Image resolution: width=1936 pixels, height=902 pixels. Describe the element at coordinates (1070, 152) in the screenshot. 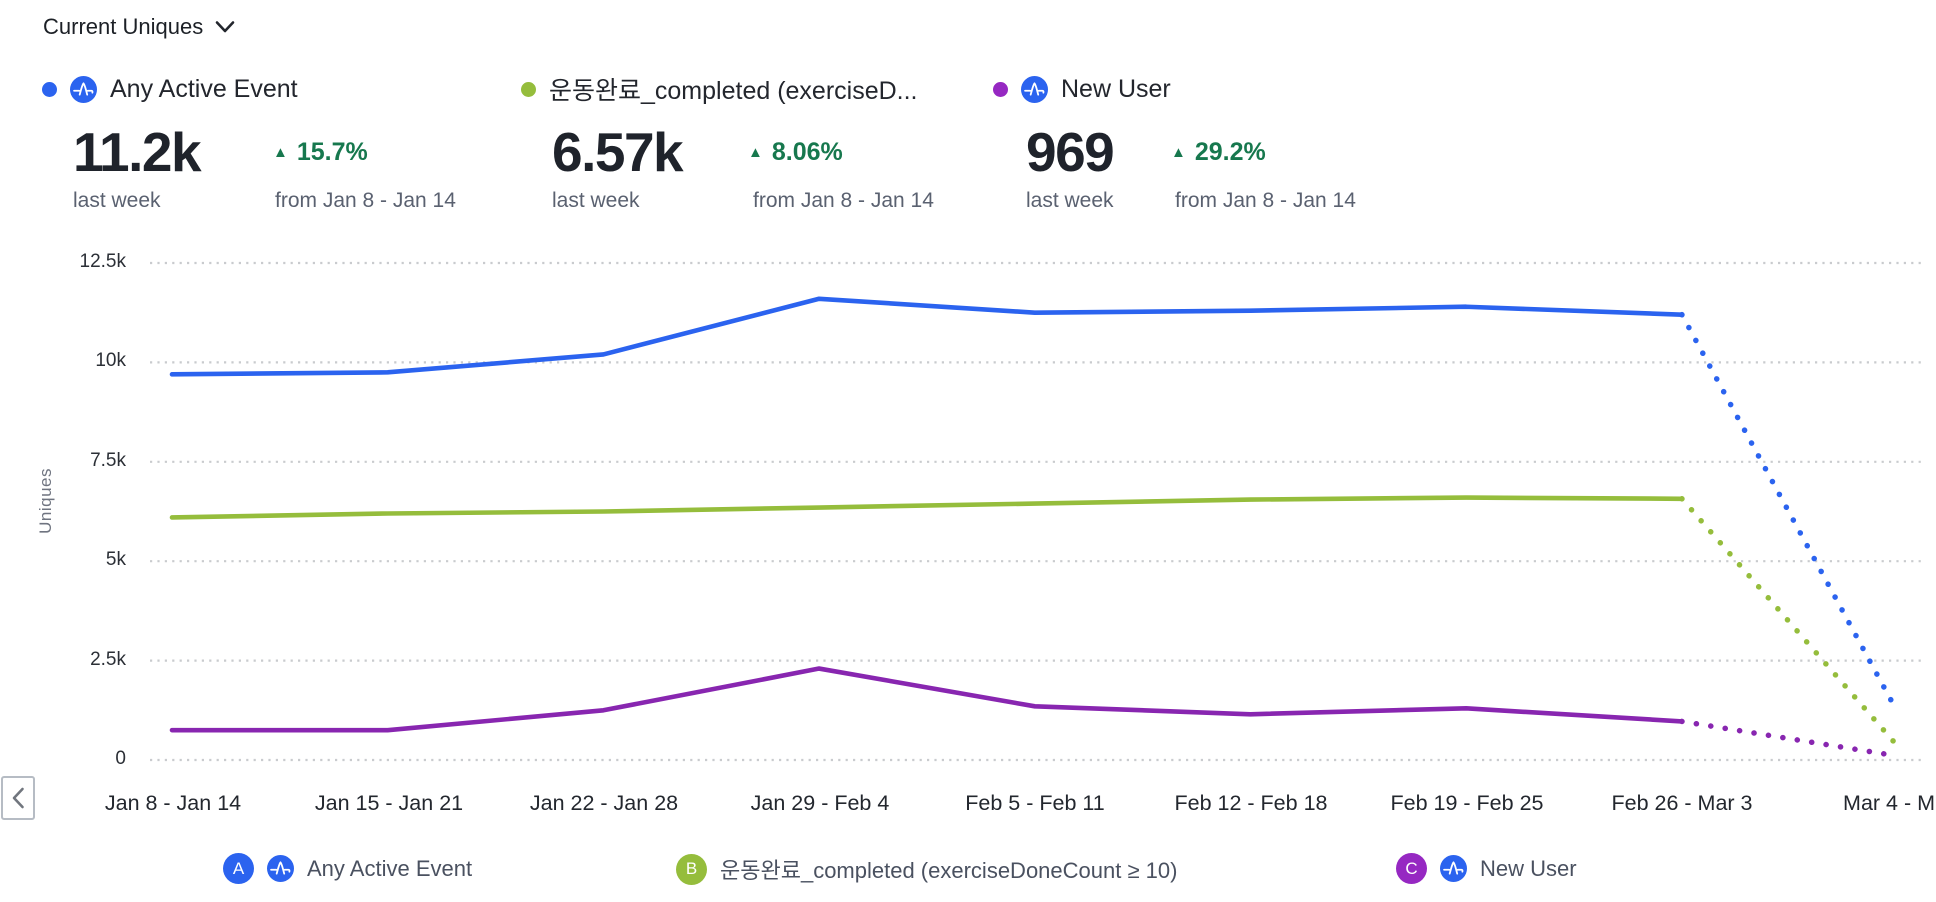

I see `metric-value: 969` at that location.